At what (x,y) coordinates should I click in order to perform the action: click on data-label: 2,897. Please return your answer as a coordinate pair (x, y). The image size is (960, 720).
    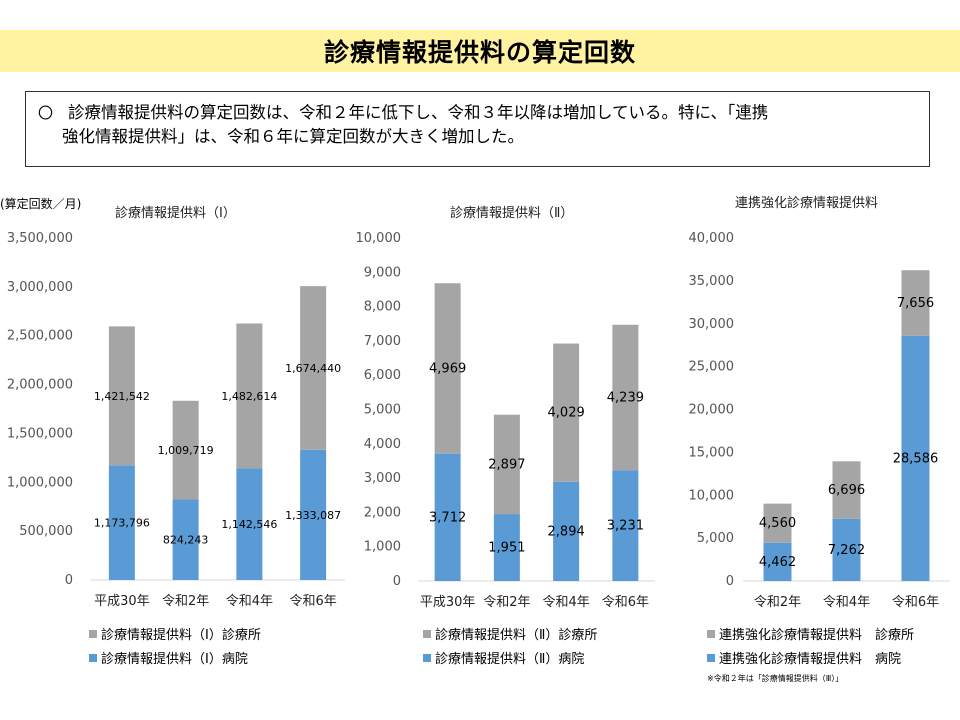
    Looking at the image, I should click on (506, 464).